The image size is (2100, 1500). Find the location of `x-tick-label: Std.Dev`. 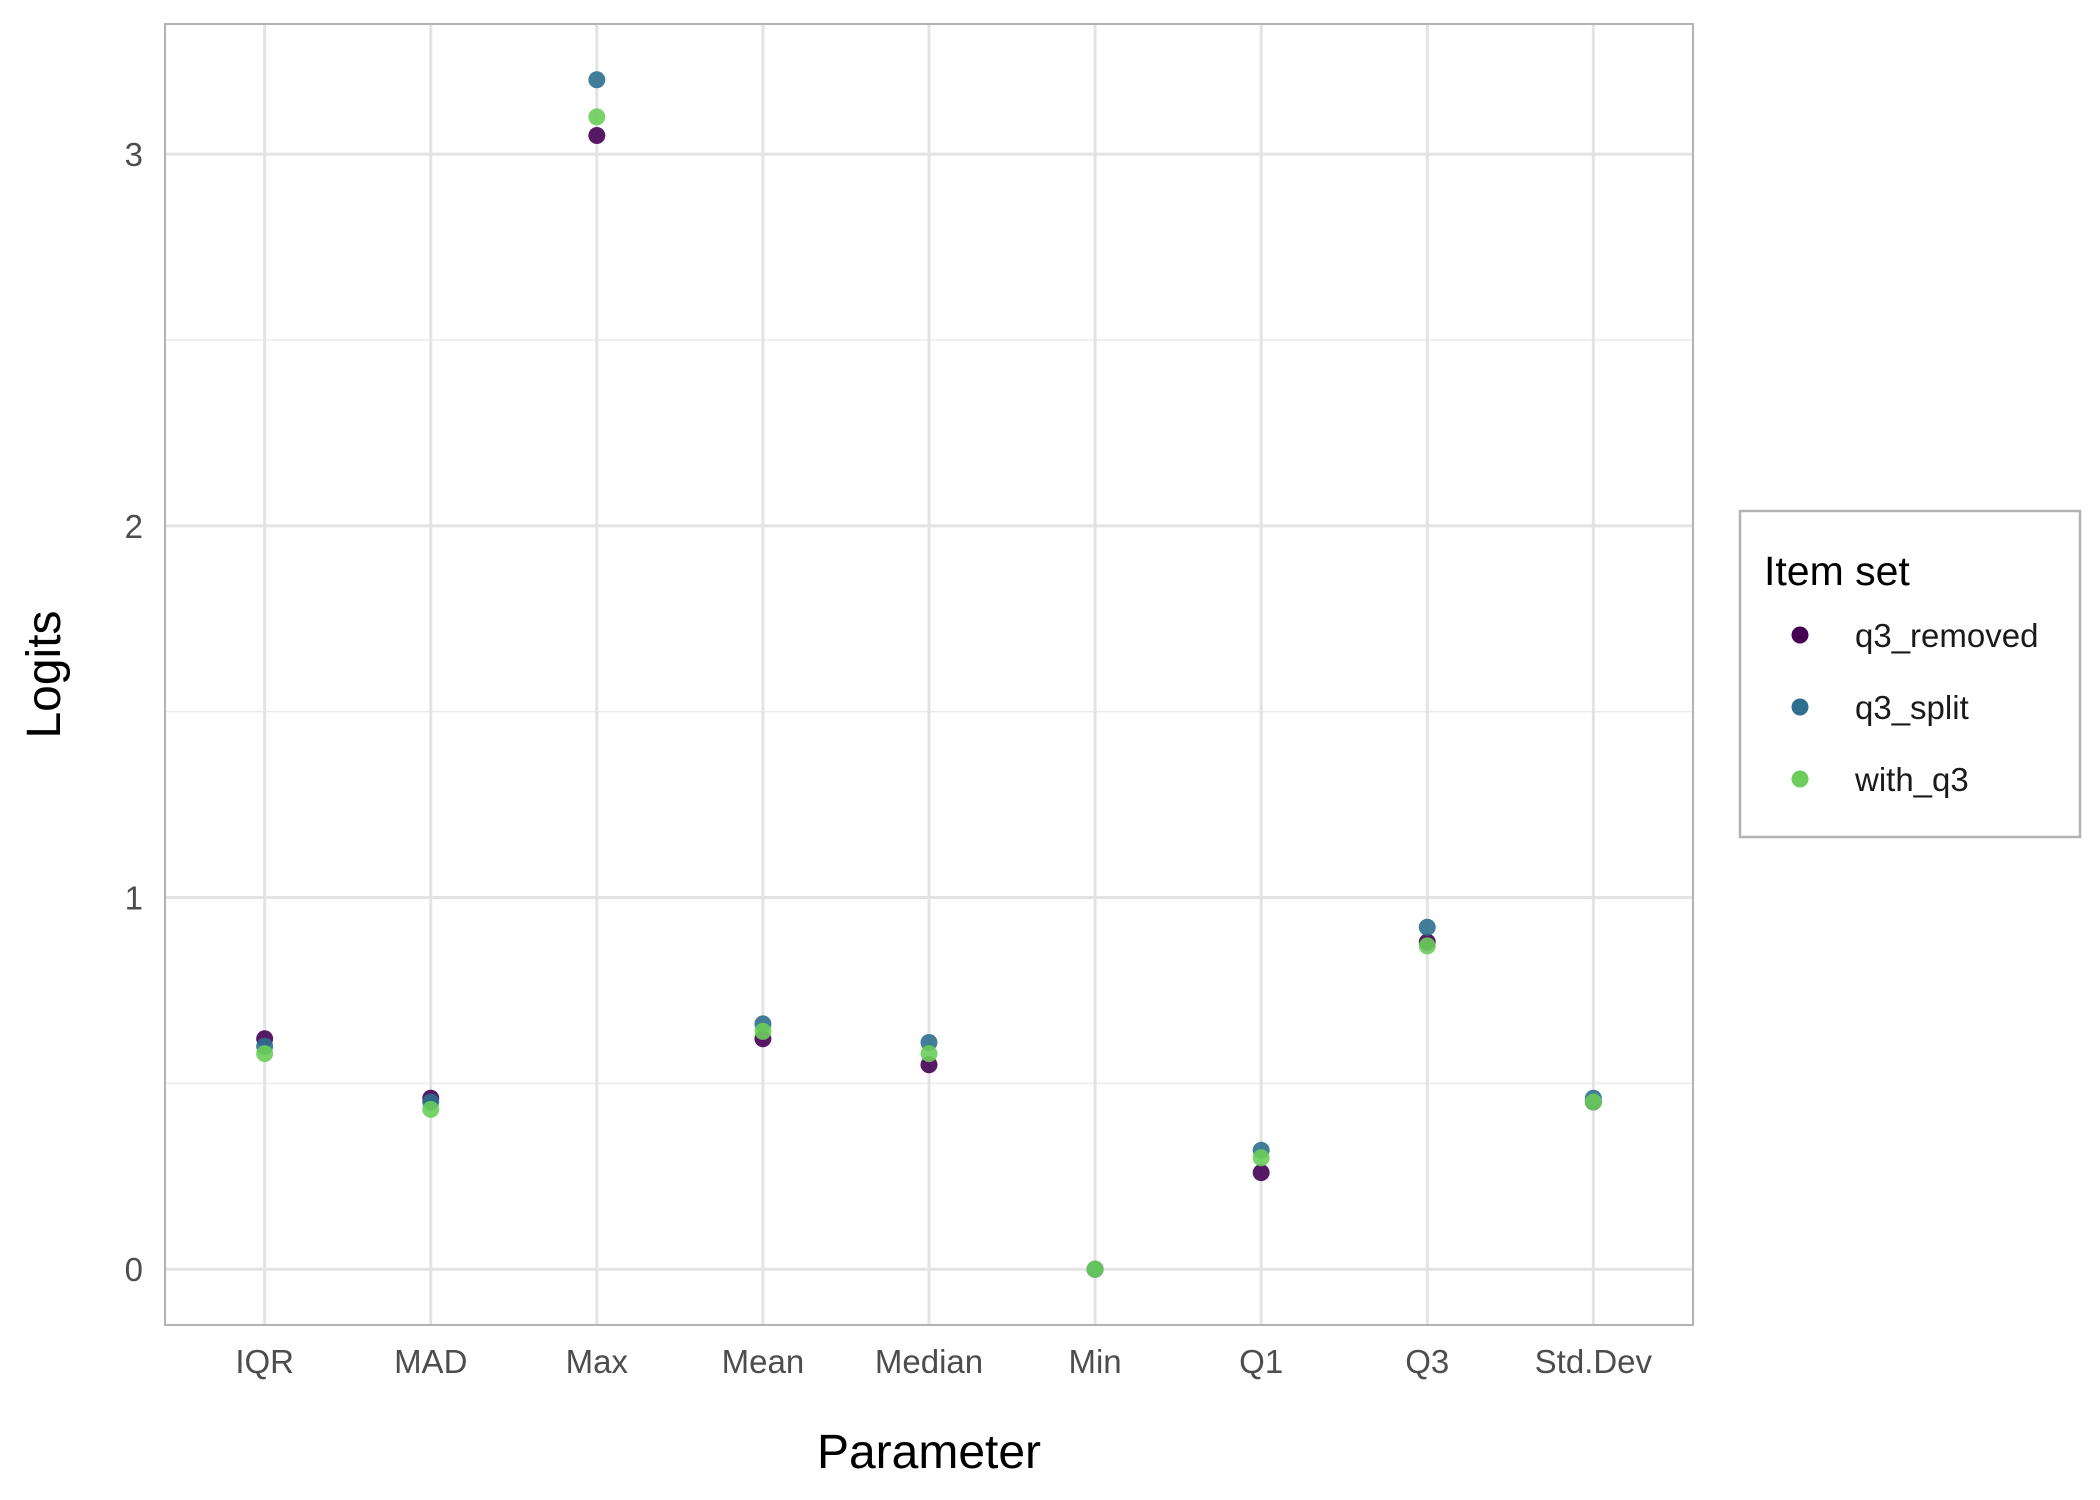

x-tick-label: Std.Dev is located at coordinates (1594, 1361).